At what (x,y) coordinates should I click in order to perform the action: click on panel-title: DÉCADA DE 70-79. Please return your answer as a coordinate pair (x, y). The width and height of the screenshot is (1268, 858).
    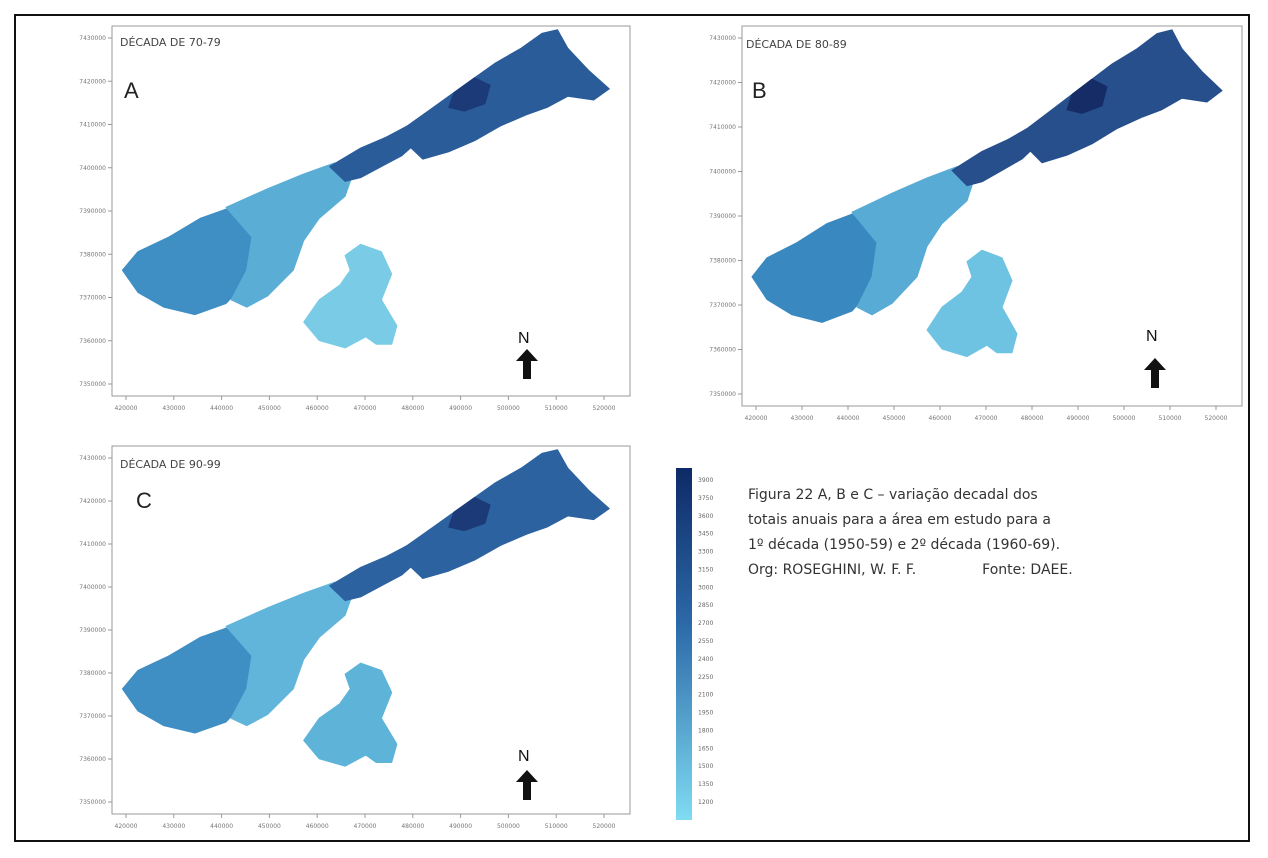
    Looking at the image, I should click on (170, 42).